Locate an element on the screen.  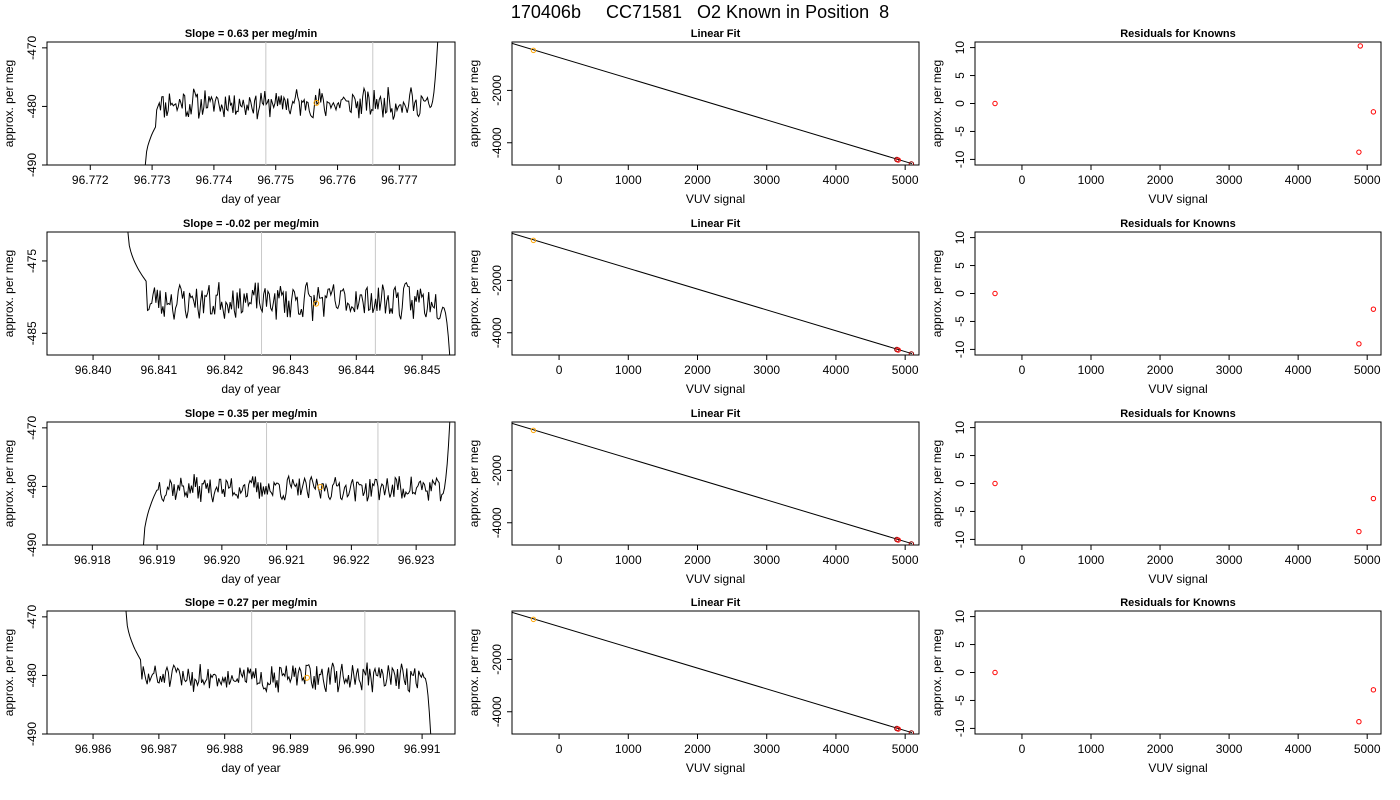
x-tick-label: 96.777 is located at coordinates (399, 180).